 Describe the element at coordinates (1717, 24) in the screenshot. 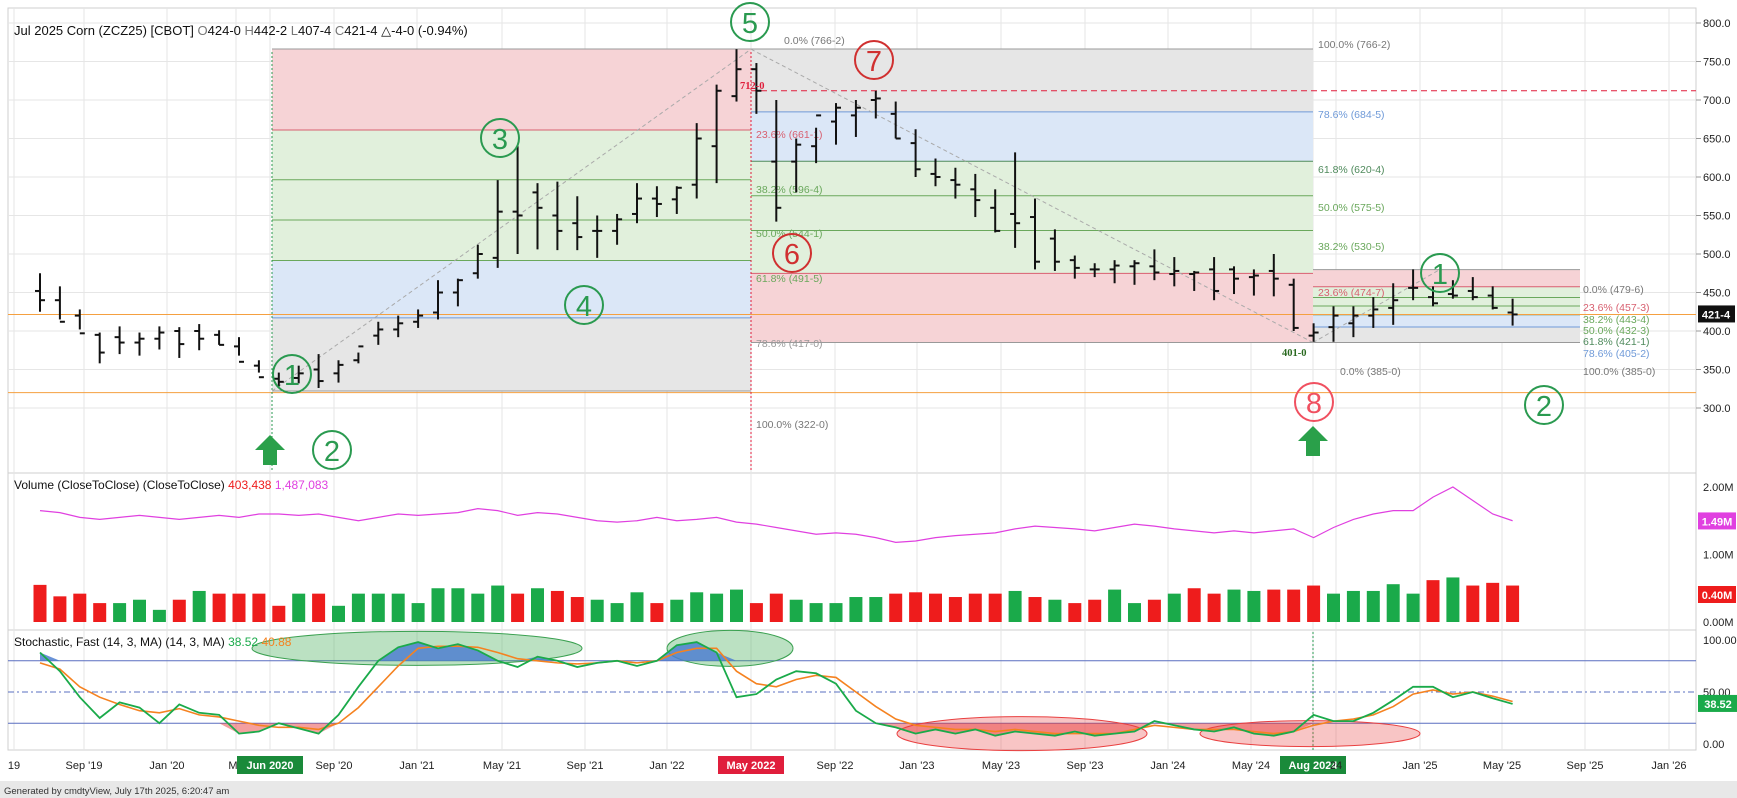

I see `price-tick-label: 800.0` at that location.